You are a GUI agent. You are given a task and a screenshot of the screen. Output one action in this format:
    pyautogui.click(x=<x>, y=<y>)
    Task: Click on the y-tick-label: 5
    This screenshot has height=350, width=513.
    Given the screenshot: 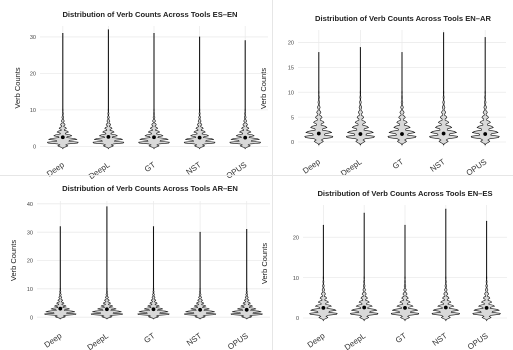 What is the action you would take?
    pyautogui.click(x=292, y=118)
    